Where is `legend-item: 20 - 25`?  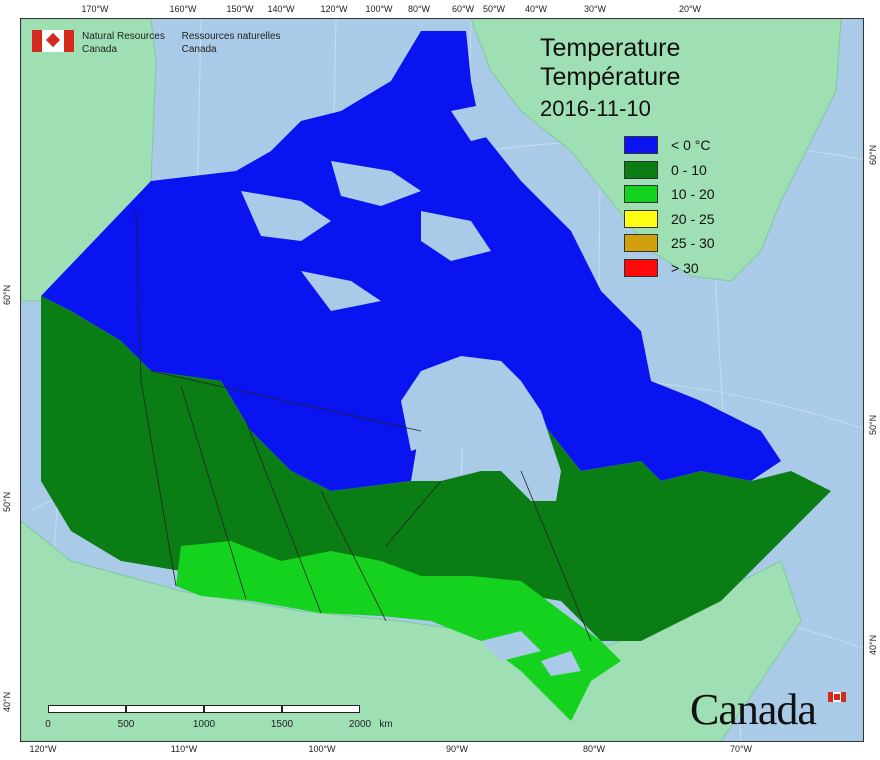 legend-item: 20 - 25 is located at coordinates (669, 219).